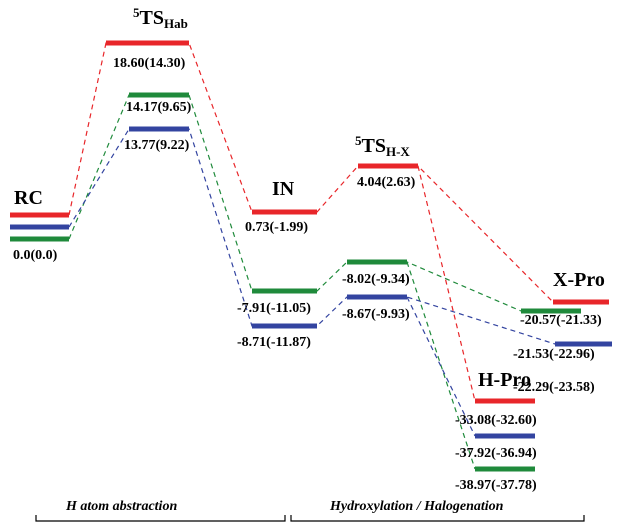 This screenshot has height=527, width=638. I want to click on in-red-value: 0.73(-1.99), so click(276, 227).